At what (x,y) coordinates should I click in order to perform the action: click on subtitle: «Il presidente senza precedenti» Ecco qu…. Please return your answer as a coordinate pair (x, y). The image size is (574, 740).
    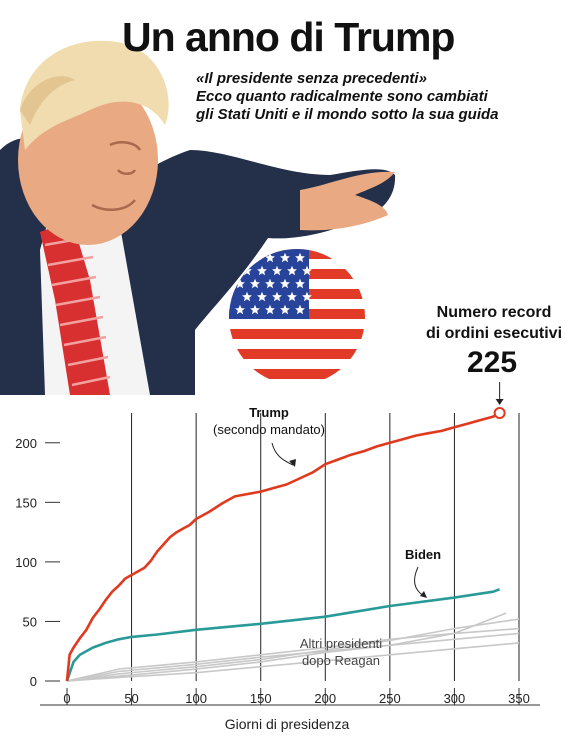
    Looking at the image, I should click on (382, 97).